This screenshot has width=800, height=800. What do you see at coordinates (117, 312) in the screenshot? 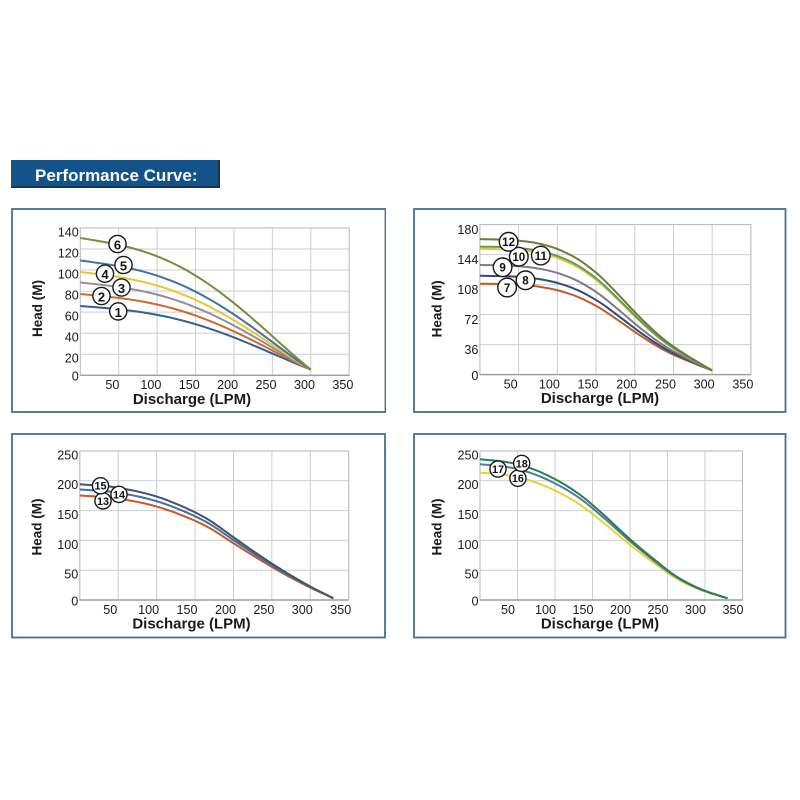
I see `svg-text: 1` at bounding box center [117, 312].